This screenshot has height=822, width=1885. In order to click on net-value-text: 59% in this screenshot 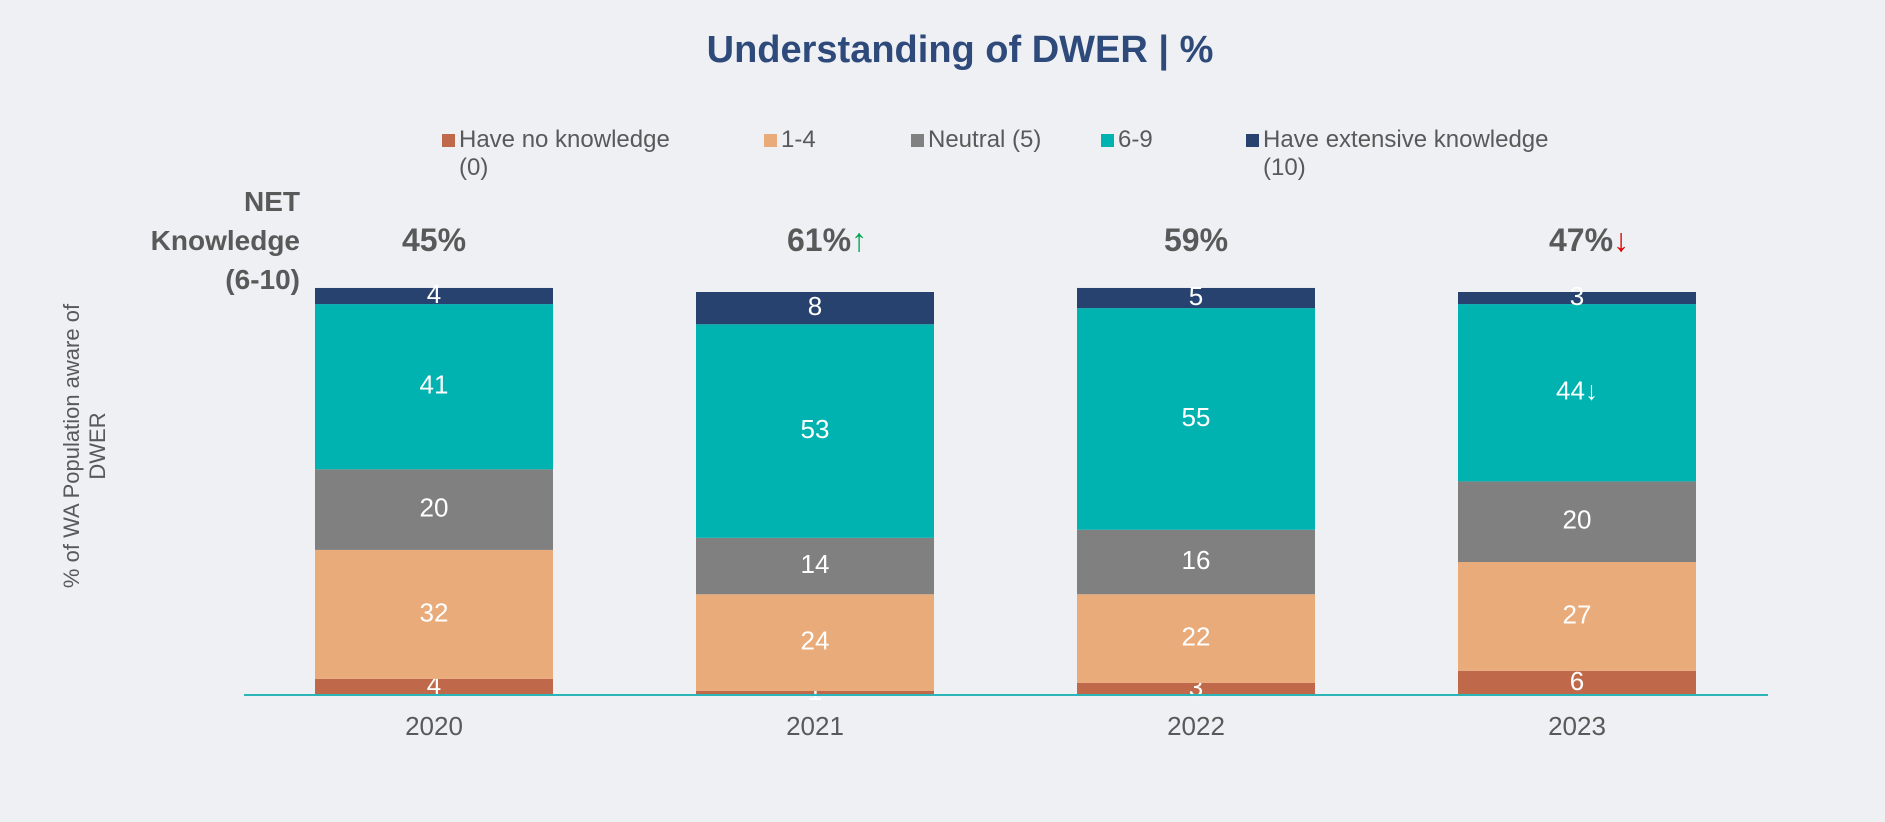, I will do `click(1196, 240)`.